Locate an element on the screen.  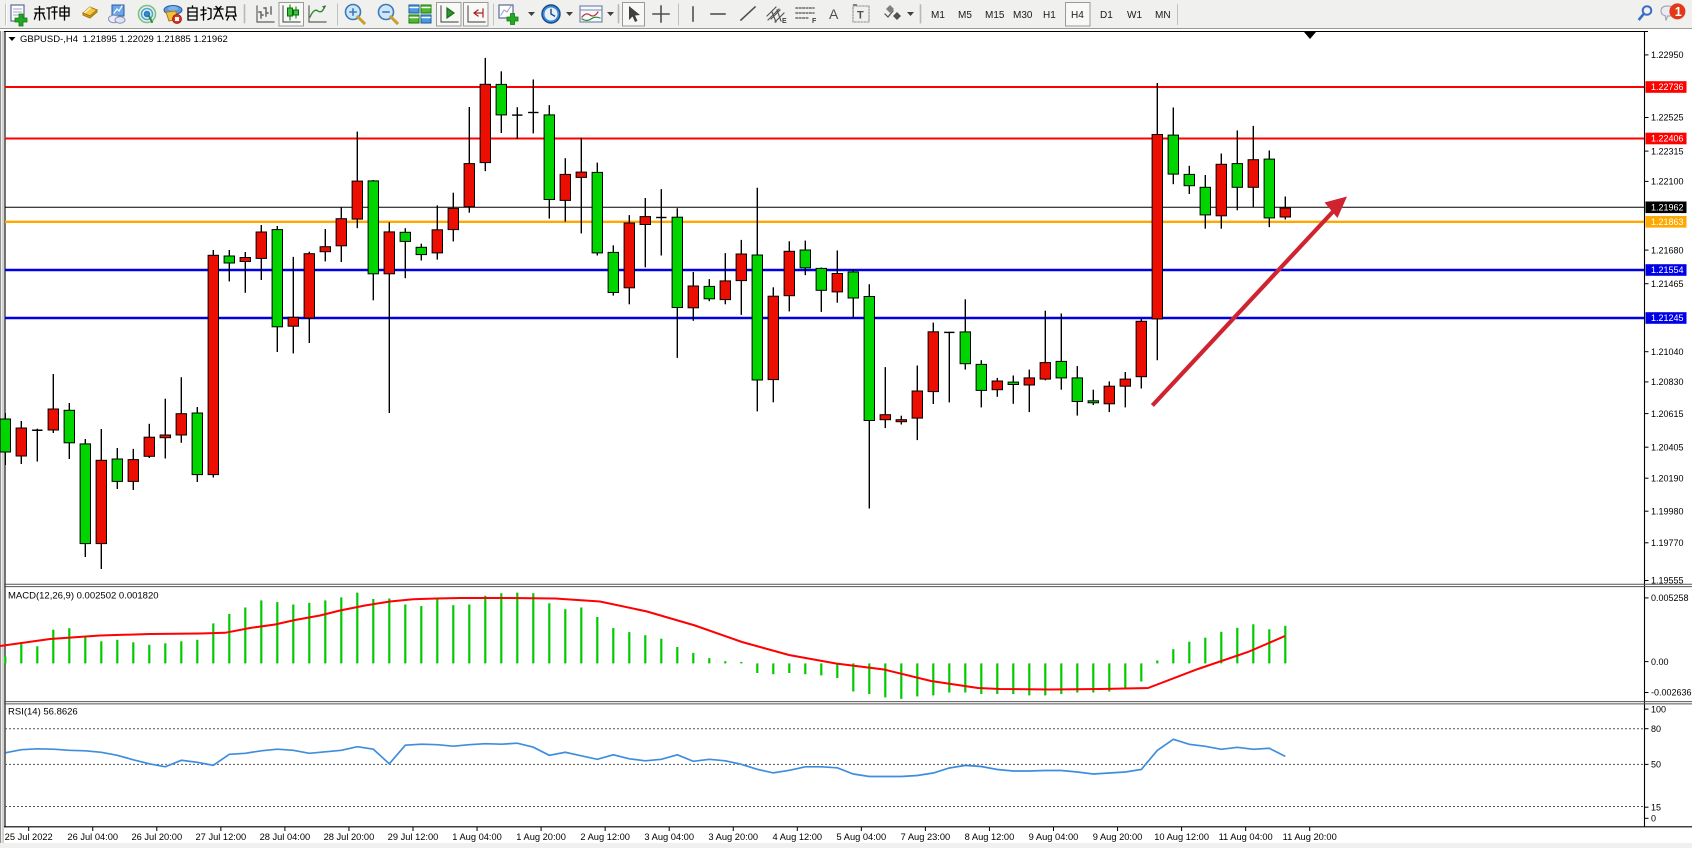
svg-text: 100 is located at coordinates (1658, 709).